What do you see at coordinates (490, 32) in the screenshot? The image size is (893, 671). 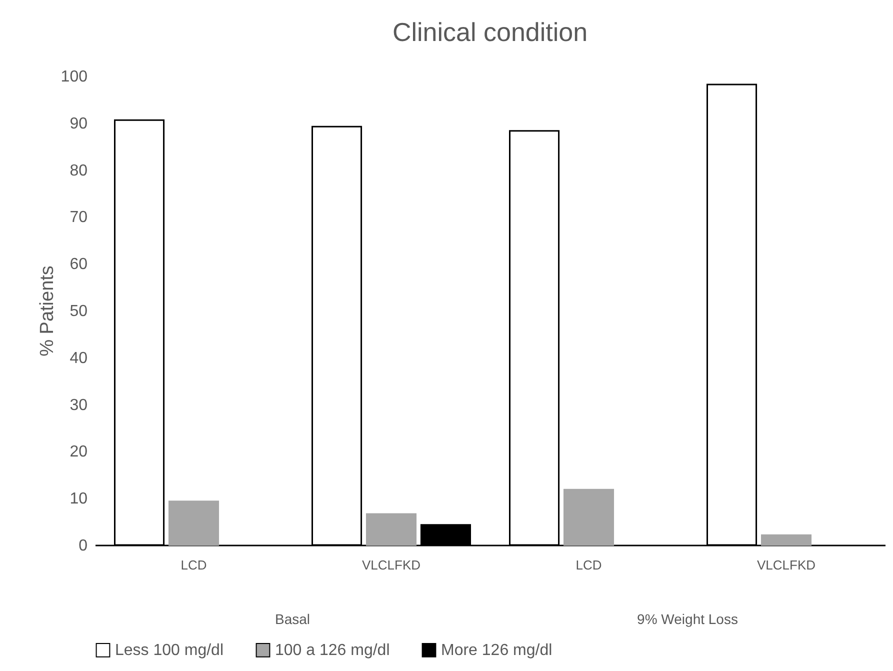 I see `chart-title: Clinical condition` at bounding box center [490, 32].